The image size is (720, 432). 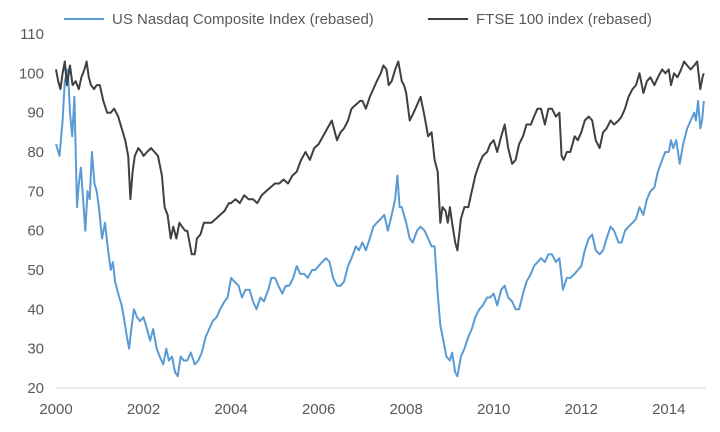 What do you see at coordinates (31, 211) in the screenshot?
I see `y-axis: 20 30 40 50 60 70 80 90 100 110` at bounding box center [31, 211].